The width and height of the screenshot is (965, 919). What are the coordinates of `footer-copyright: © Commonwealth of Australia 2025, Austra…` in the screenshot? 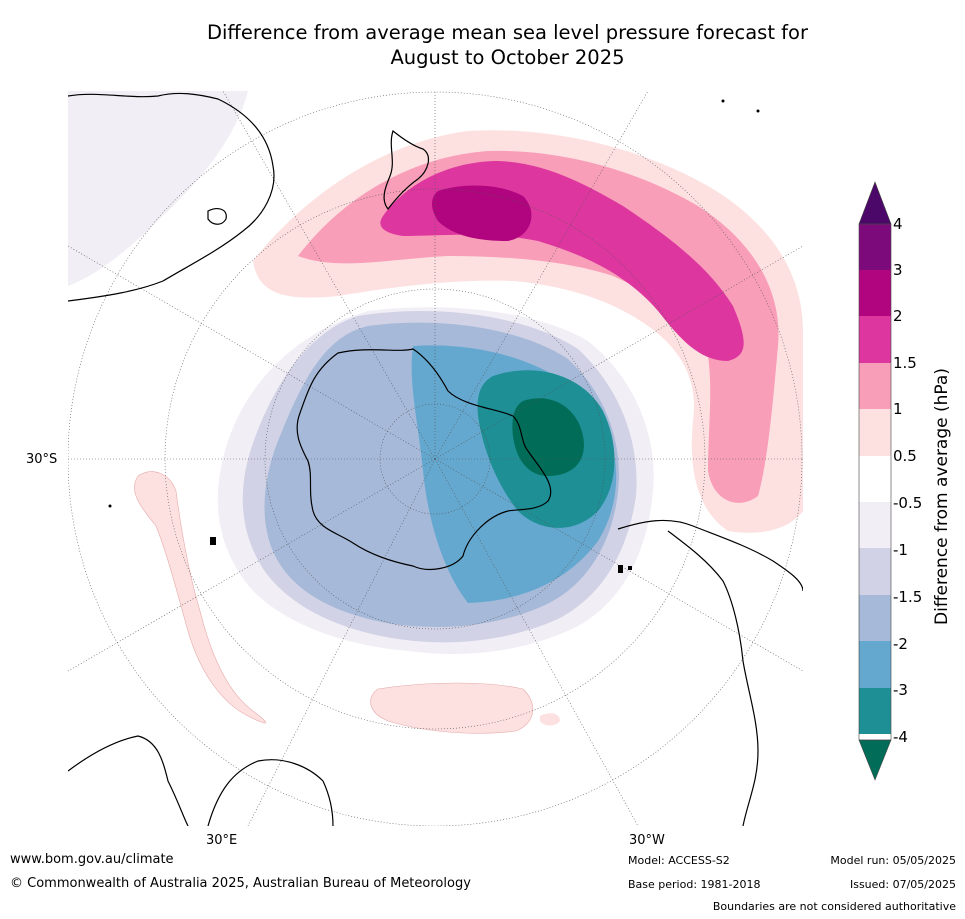 It's located at (240, 883).